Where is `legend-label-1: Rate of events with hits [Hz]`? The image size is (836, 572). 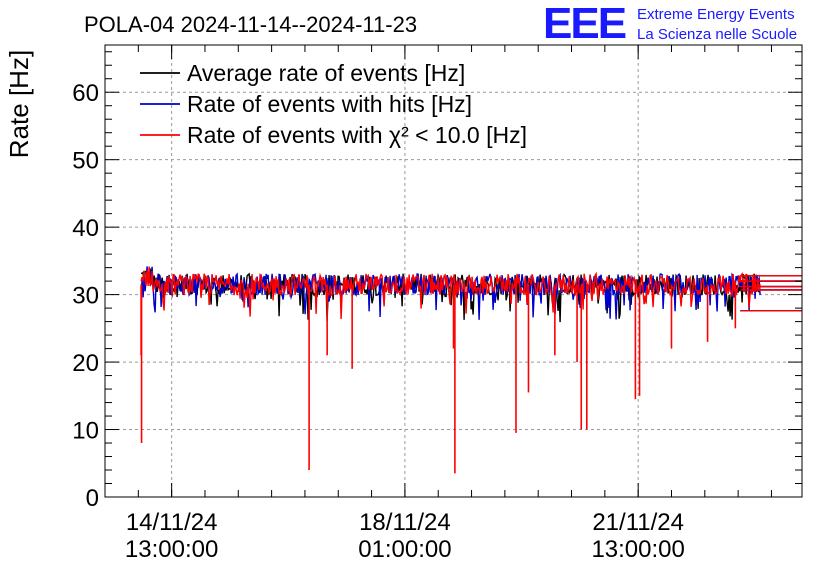 legend-label-1: Rate of events with hits [Hz] is located at coordinates (329, 104).